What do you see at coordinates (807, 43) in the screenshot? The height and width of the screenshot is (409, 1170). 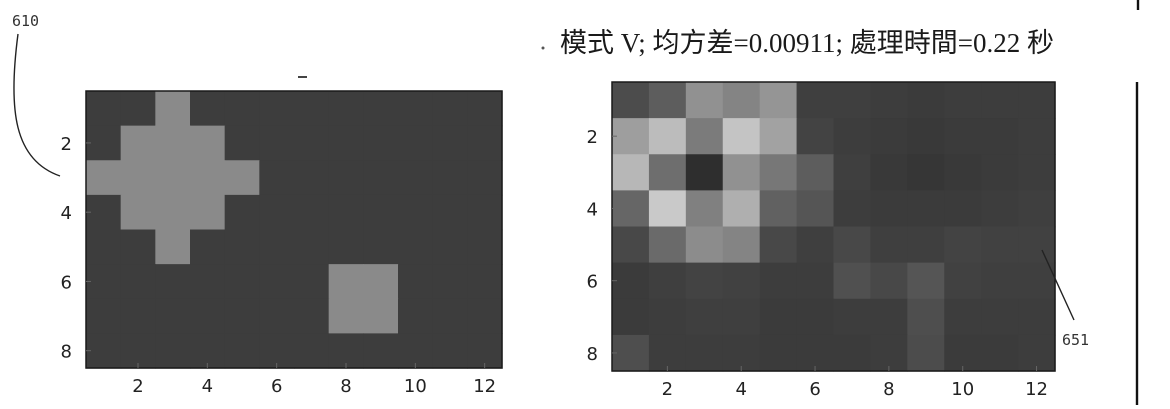 I see `right-plot-title: 模式 V; 均方差=0.00911; 處理時間=0.22 秒` at bounding box center [807, 43].